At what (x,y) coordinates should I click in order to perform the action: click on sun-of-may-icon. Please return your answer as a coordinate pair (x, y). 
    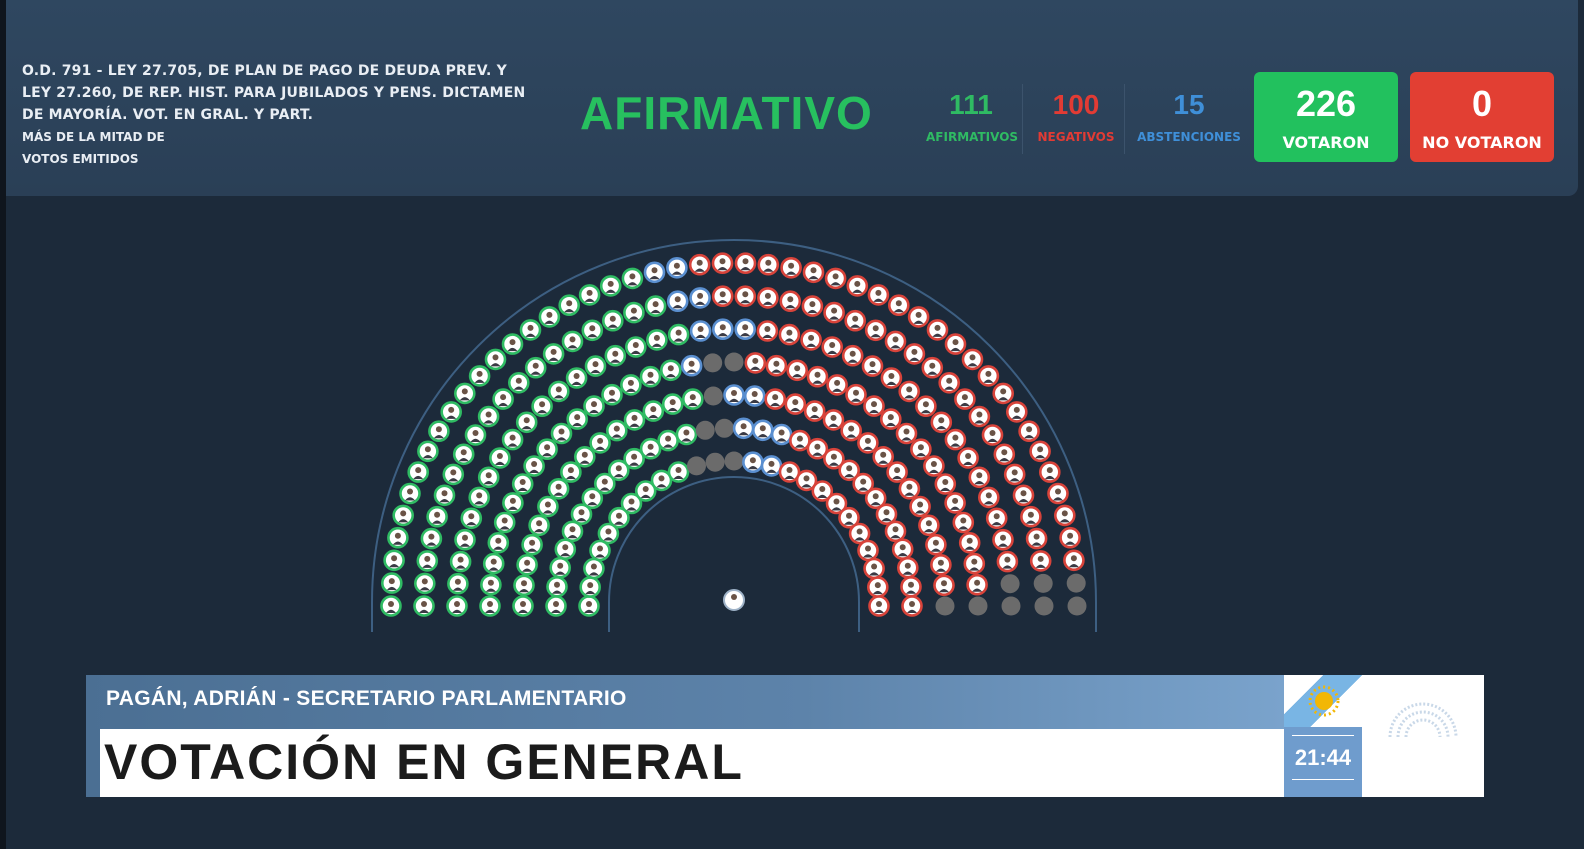
    Looking at the image, I should click on (1324, 701).